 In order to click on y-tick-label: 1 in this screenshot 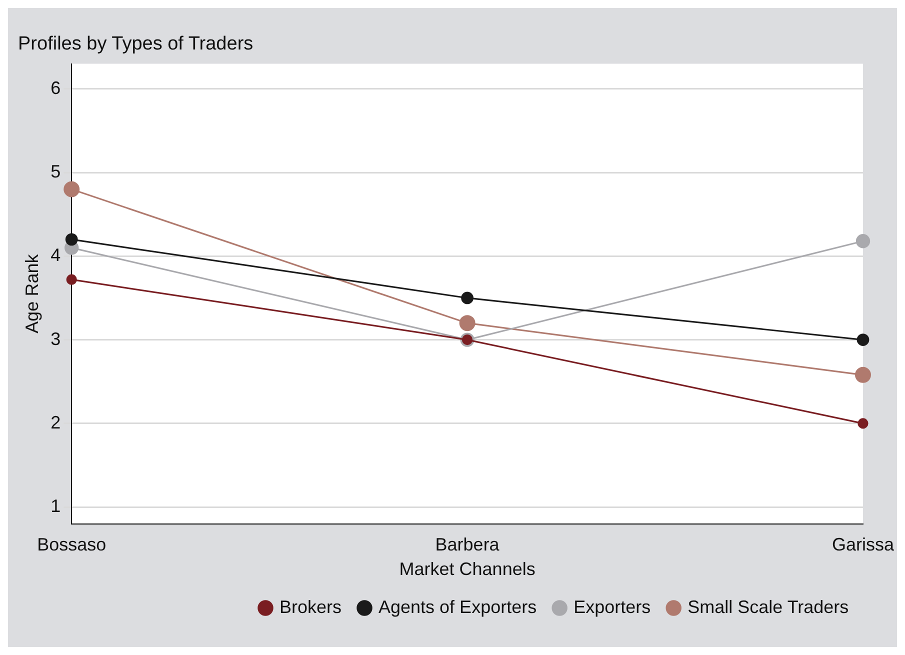, I will do `click(55, 506)`.